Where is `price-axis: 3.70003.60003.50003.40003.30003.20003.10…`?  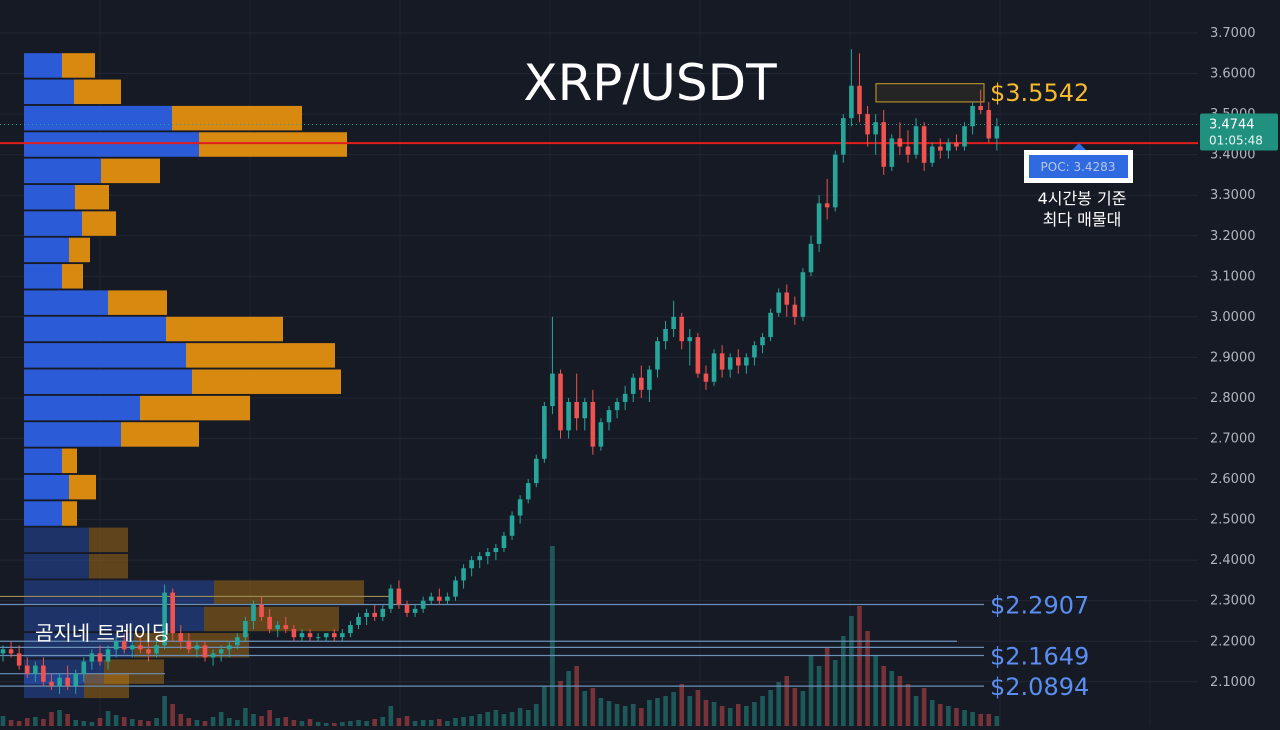 price-axis: 3.70003.60003.50003.40003.30003.20003.10… is located at coordinates (1239, 363).